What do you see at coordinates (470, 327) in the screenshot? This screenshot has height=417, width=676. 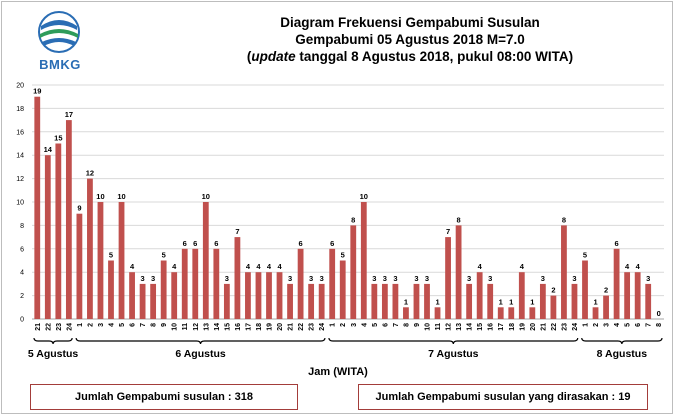 I see `x-tick-label: 14` at bounding box center [470, 327].